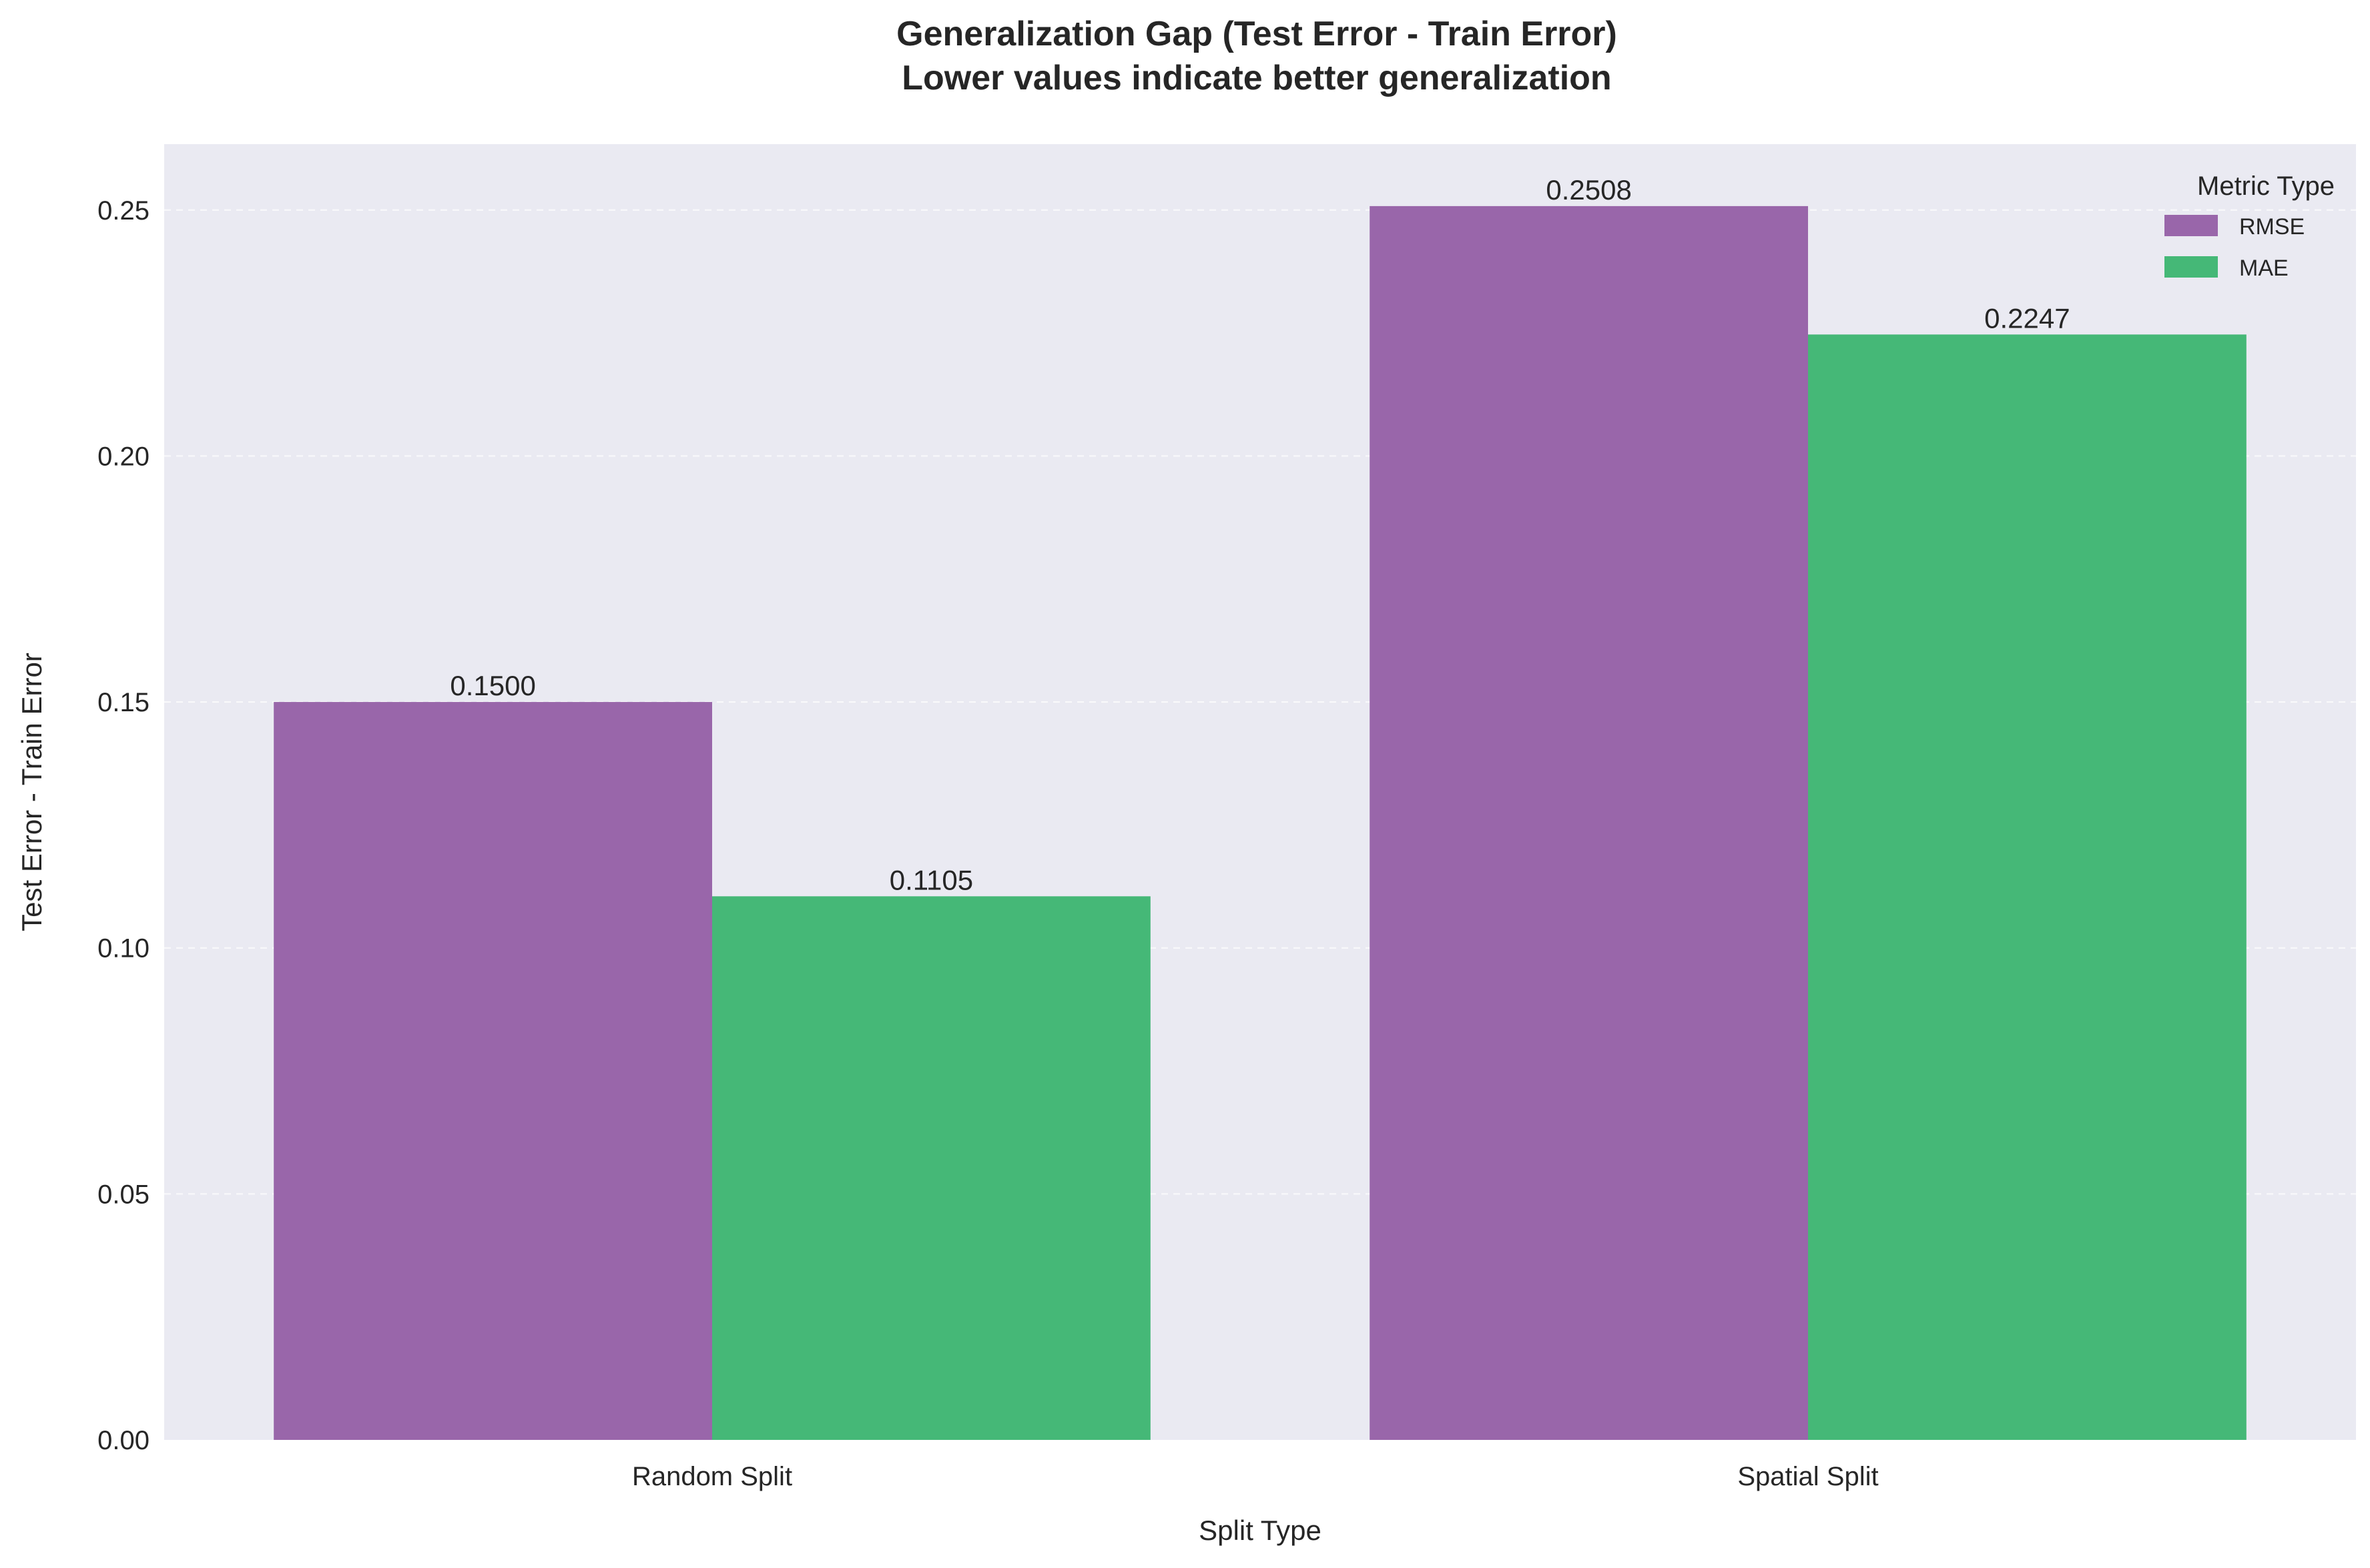 The image size is (2370, 1568). What do you see at coordinates (124, 1194) in the screenshot?
I see `y-tick-label: 0.05` at bounding box center [124, 1194].